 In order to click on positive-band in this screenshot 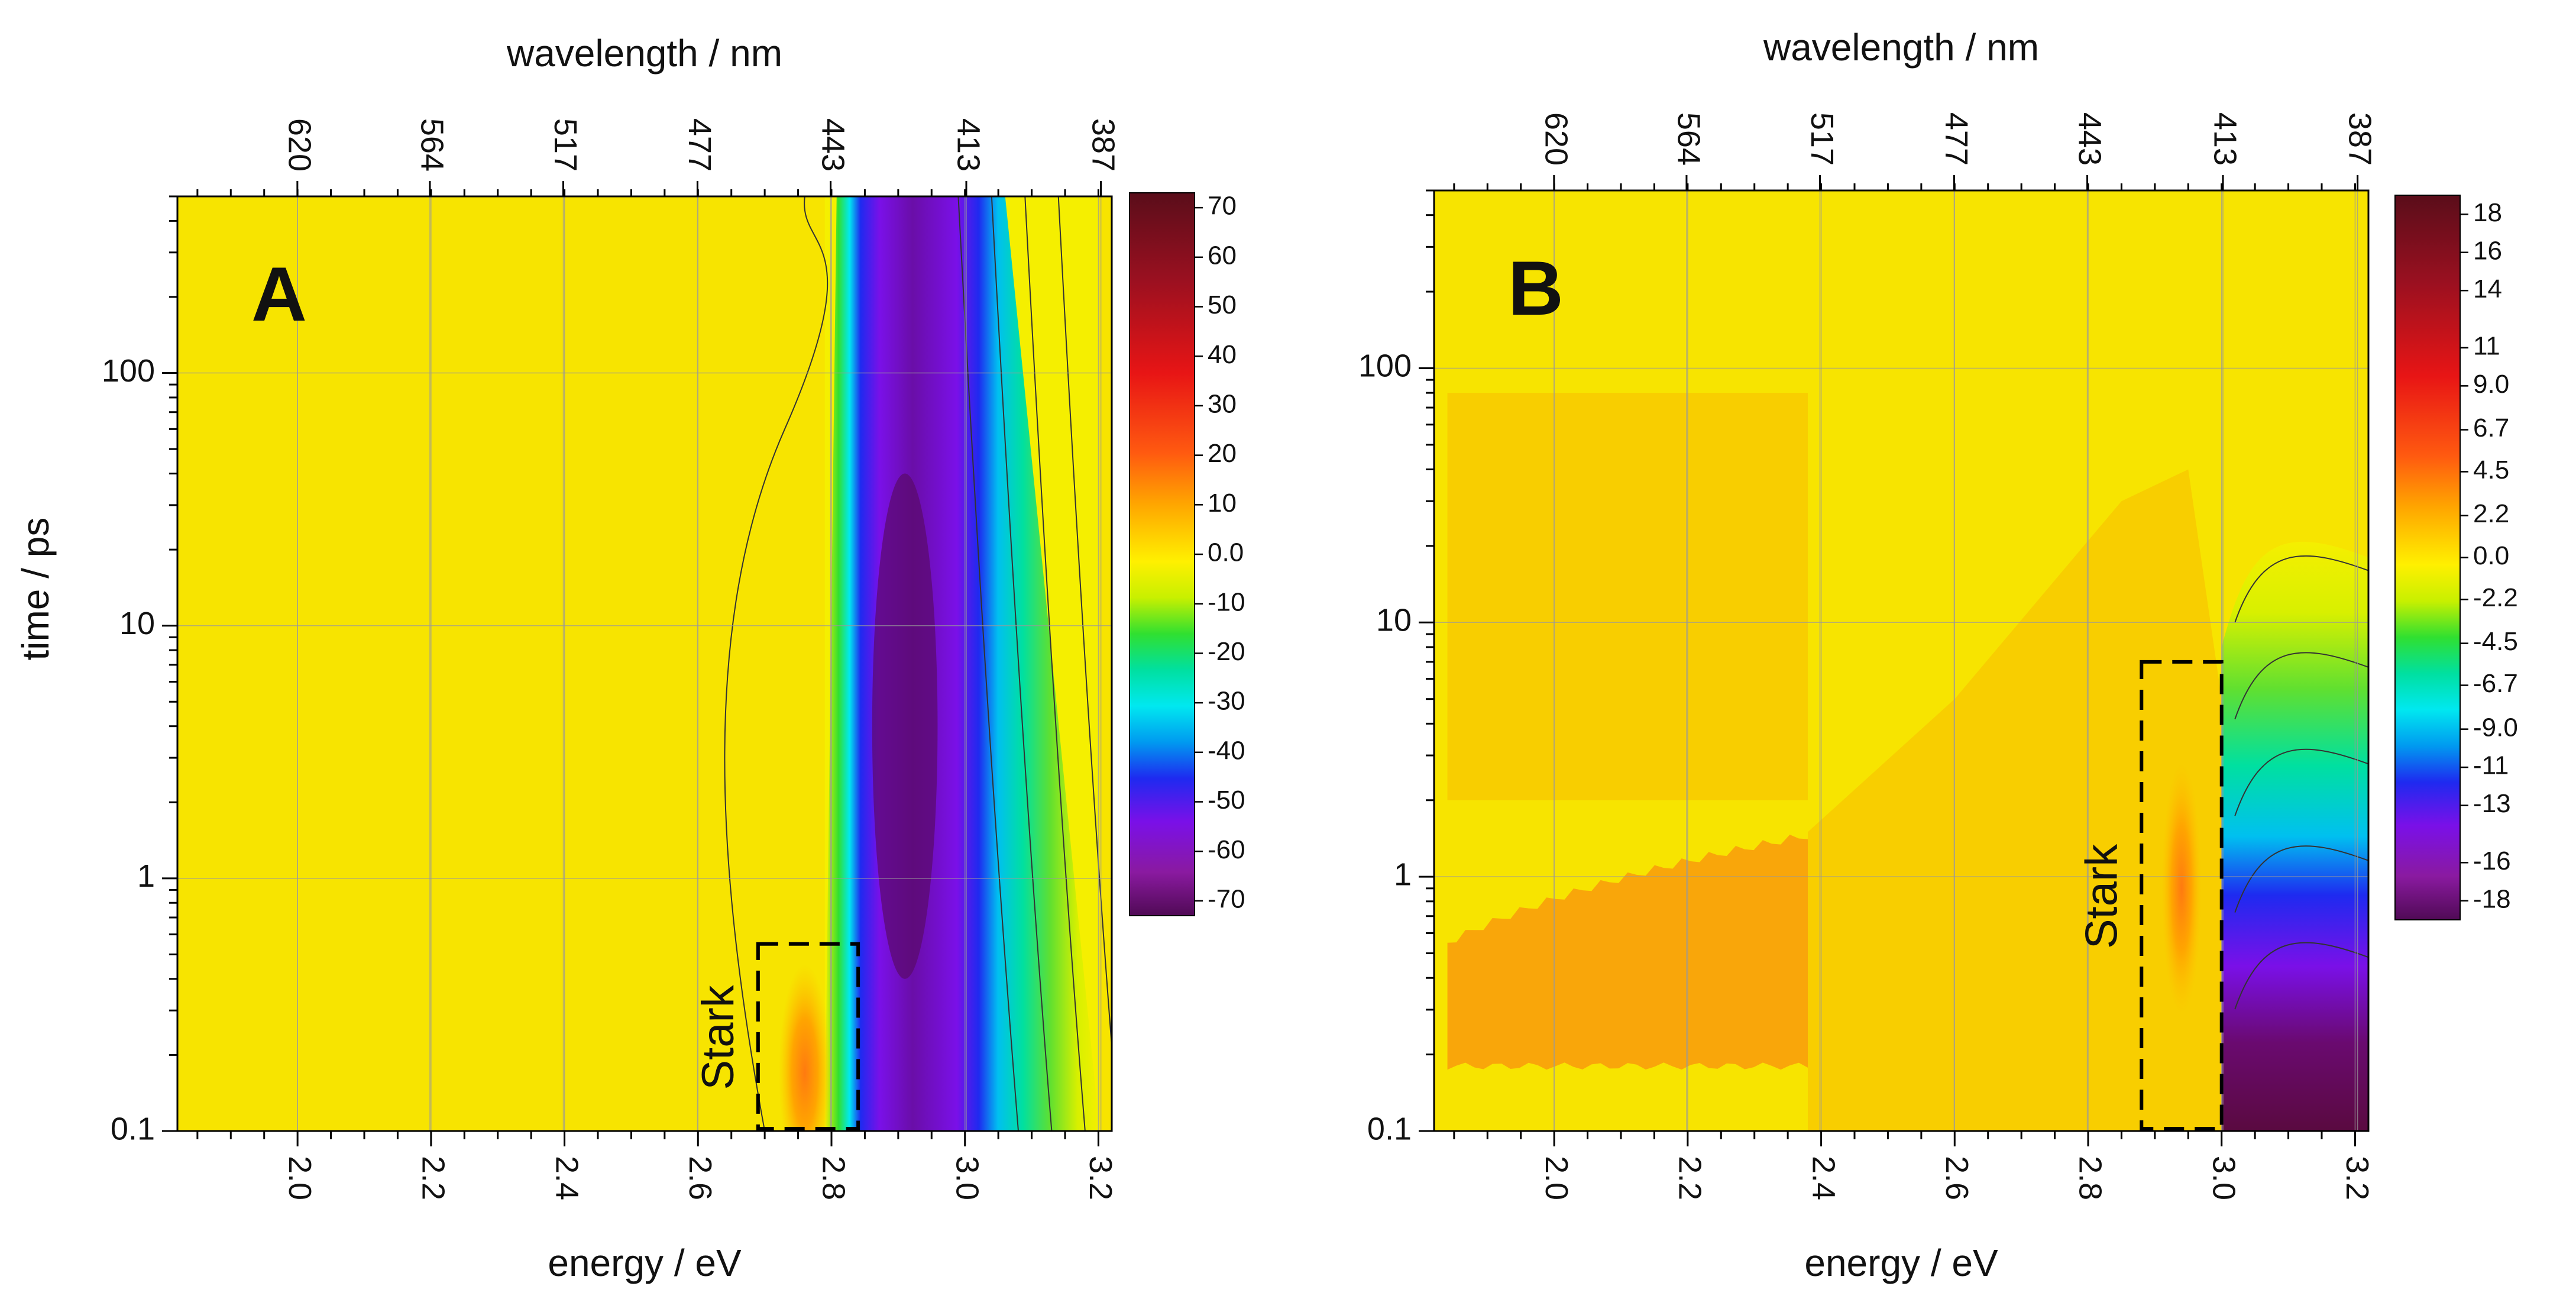, I will do `click(1628, 952)`.